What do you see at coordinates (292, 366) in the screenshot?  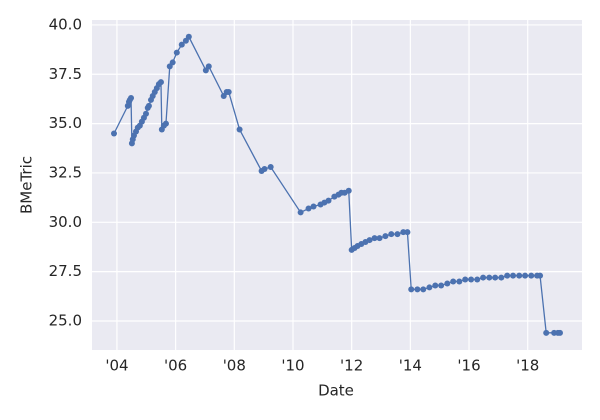 I see `x-tick-label: '10` at bounding box center [292, 366].